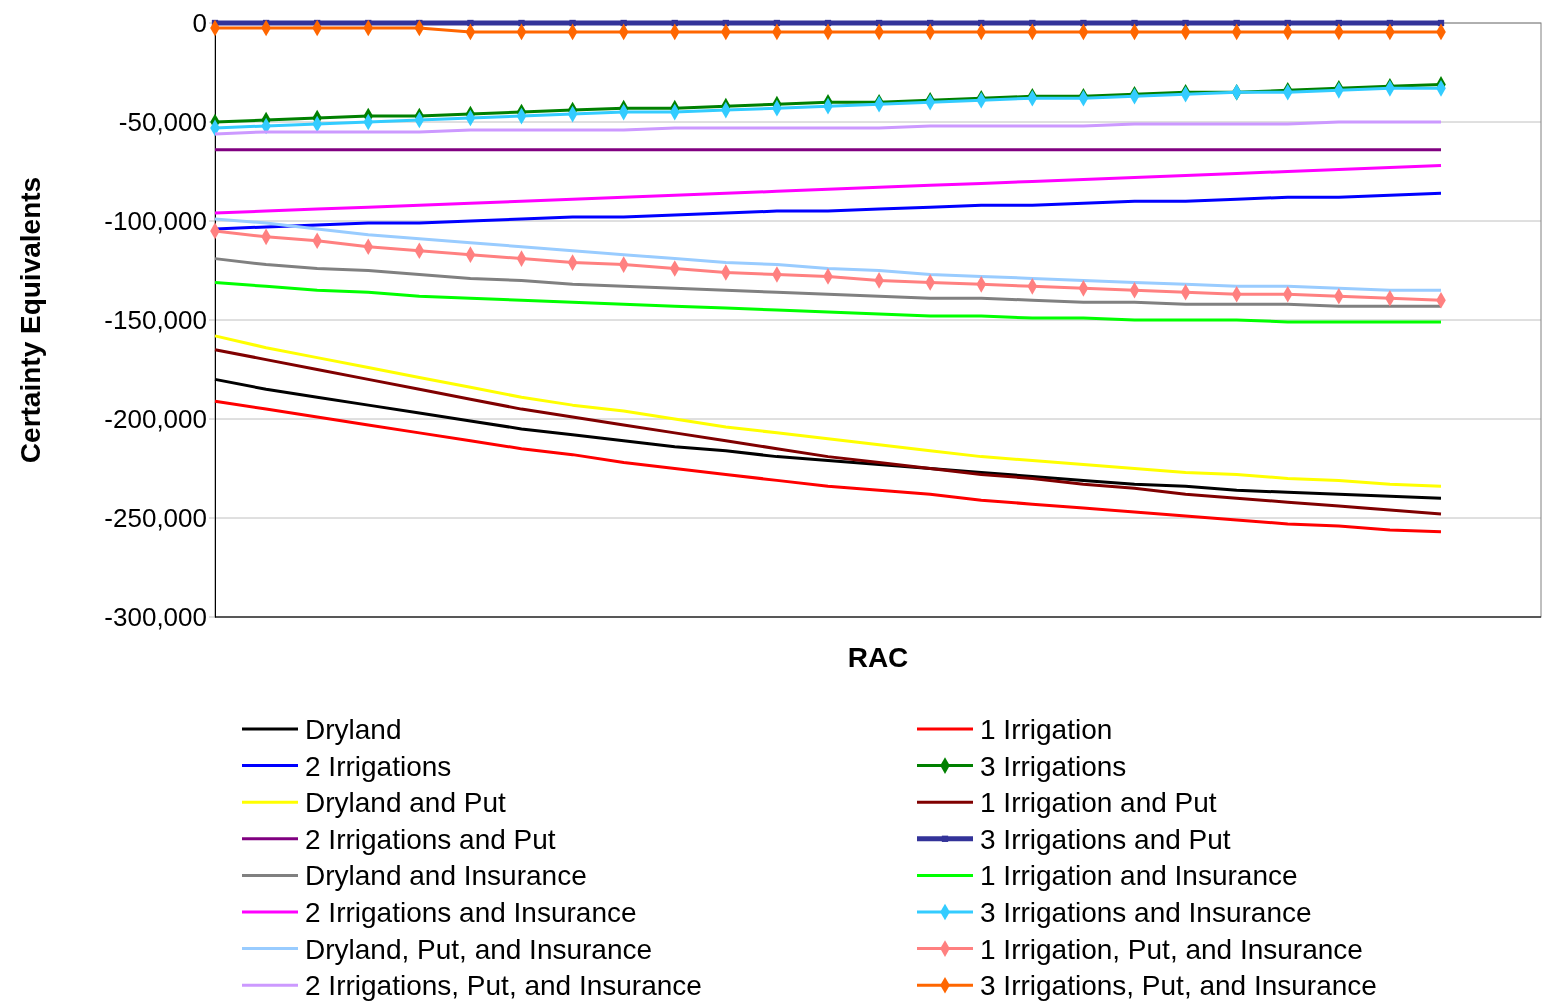  What do you see at coordinates (155, 418) in the screenshot?
I see `y-tick-label: -200,000` at bounding box center [155, 418].